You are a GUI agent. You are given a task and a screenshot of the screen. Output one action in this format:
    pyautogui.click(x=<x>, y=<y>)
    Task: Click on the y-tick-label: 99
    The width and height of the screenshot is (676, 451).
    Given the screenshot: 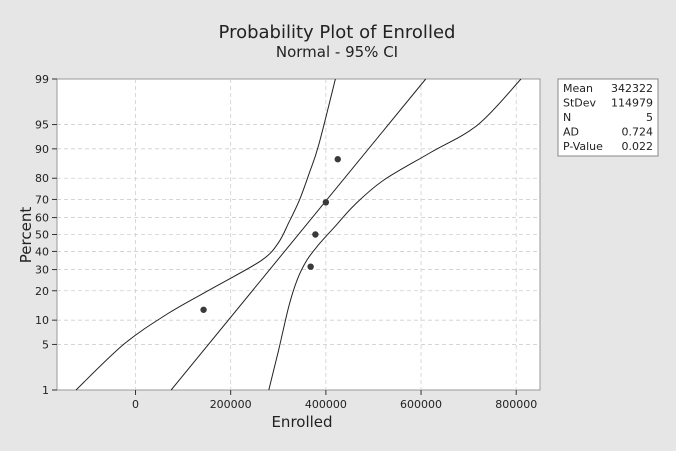 What is the action you would take?
    pyautogui.click(x=42, y=79)
    